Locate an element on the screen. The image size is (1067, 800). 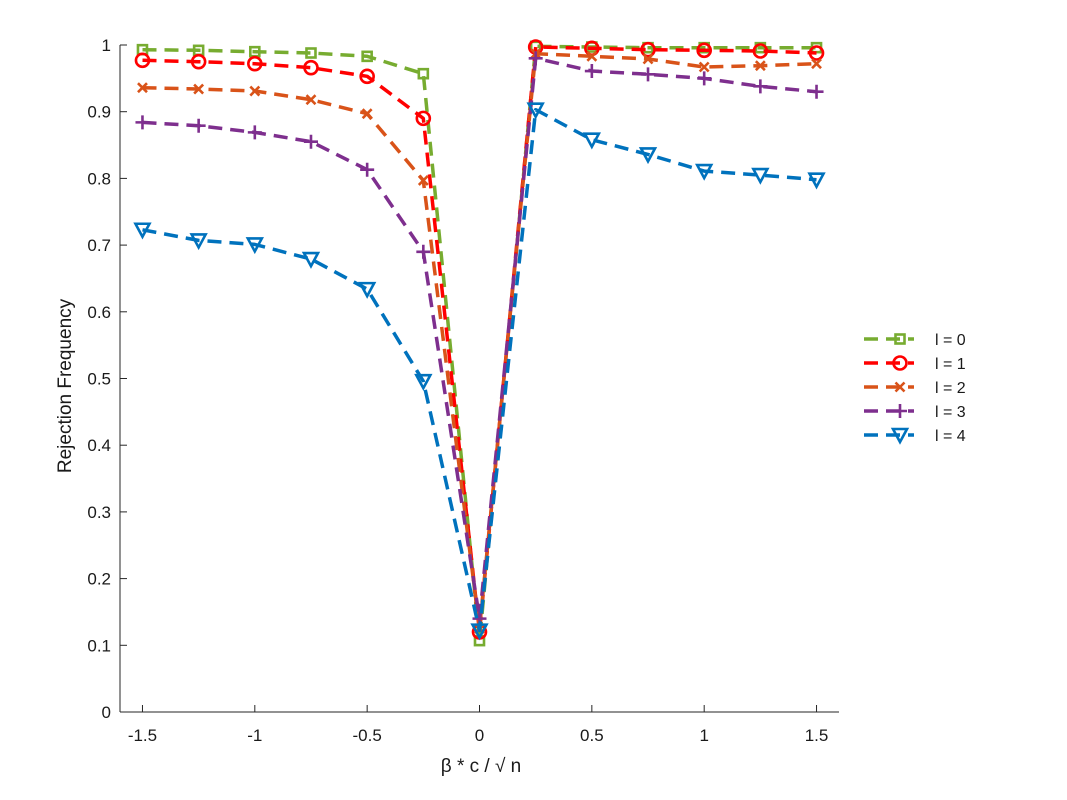
y-tick-label: 0.6 is located at coordinates (99, 312).